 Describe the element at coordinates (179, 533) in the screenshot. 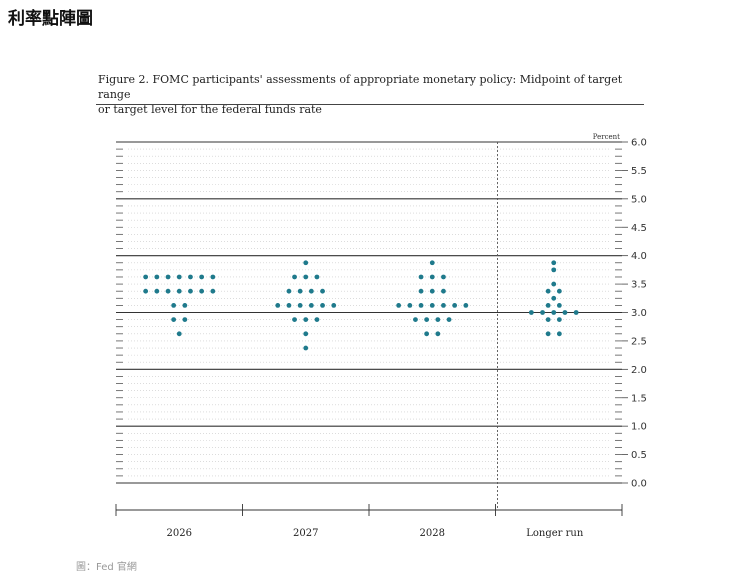

I see `x-tick-label: 2026` at that location.